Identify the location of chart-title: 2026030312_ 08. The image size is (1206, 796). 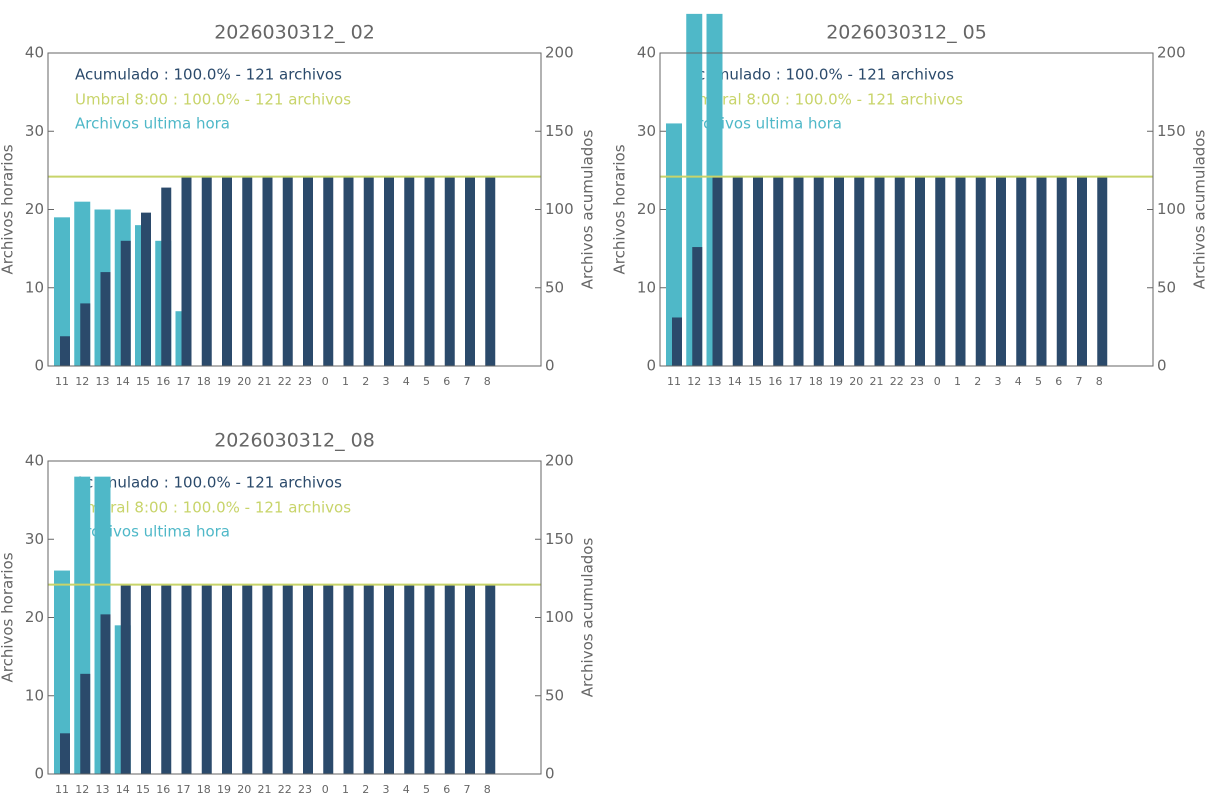
(294, 441).